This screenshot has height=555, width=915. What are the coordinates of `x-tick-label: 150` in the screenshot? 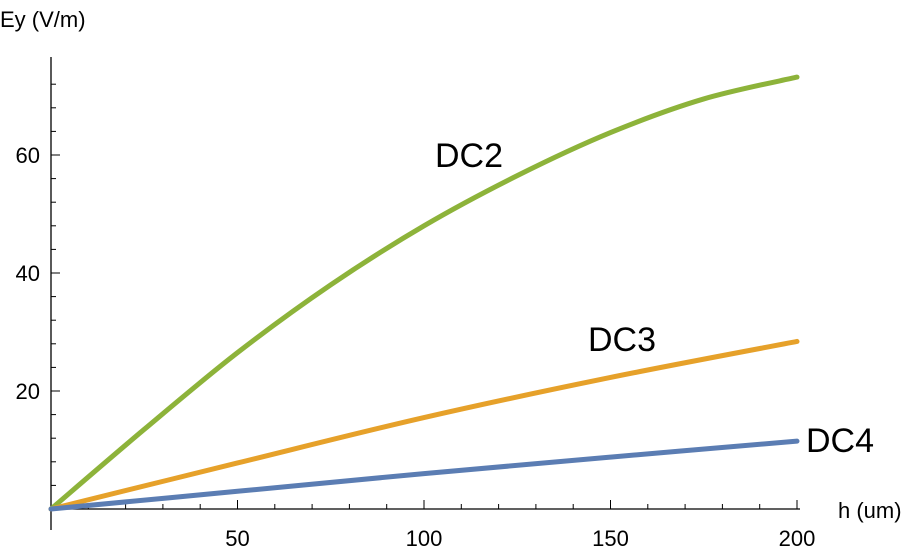 It's located at (610, 538).